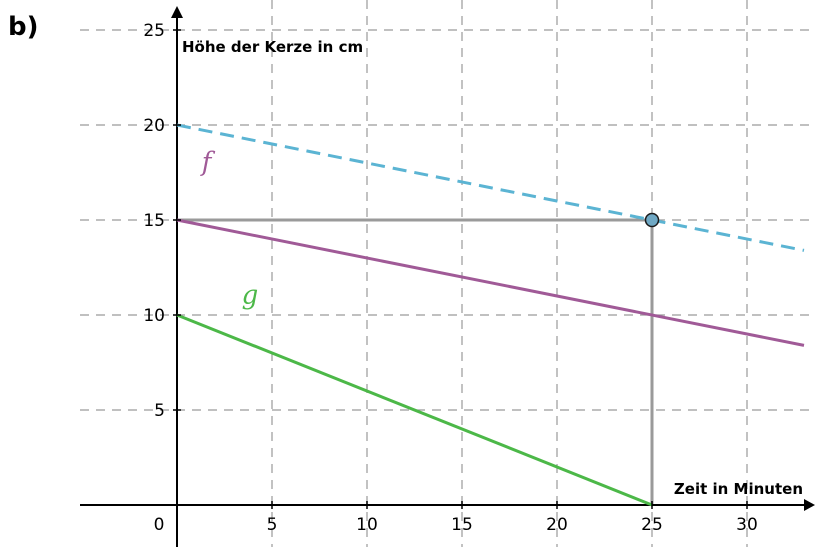  Describe the element at coordinates (250, 296) in the screenshot. I see `series-label-g: g` at that location.